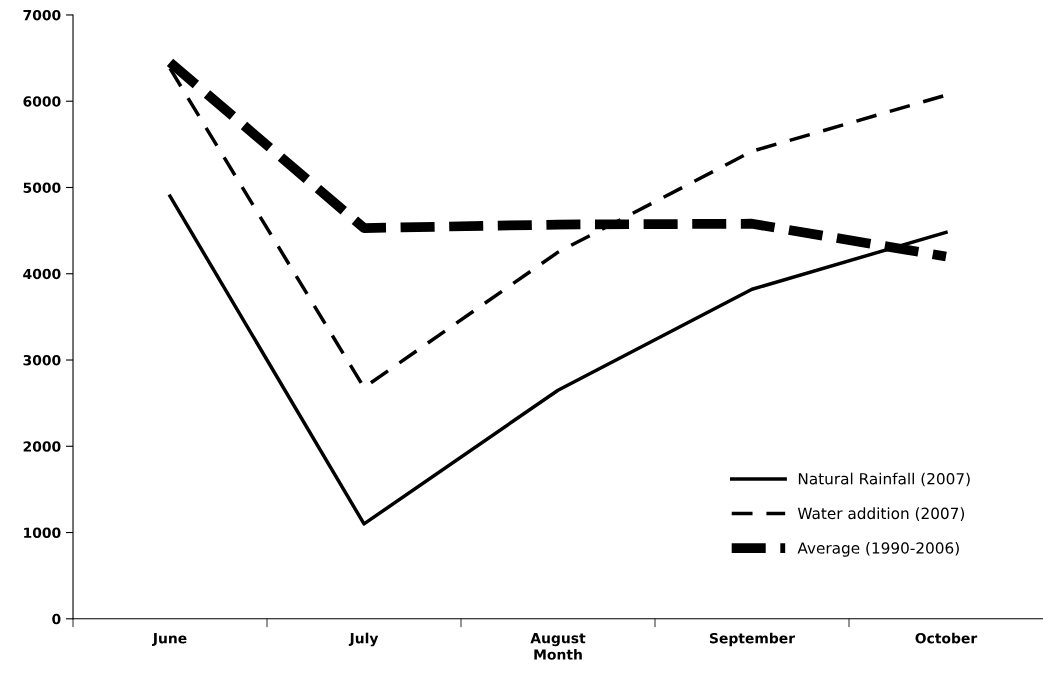 Image resolution: width=1043 pixels, height=680 pixels. What do you see at coordinates (558, 640) in the screenshot?
I see `x-tick-label: August` at bounding box center [558, 640].